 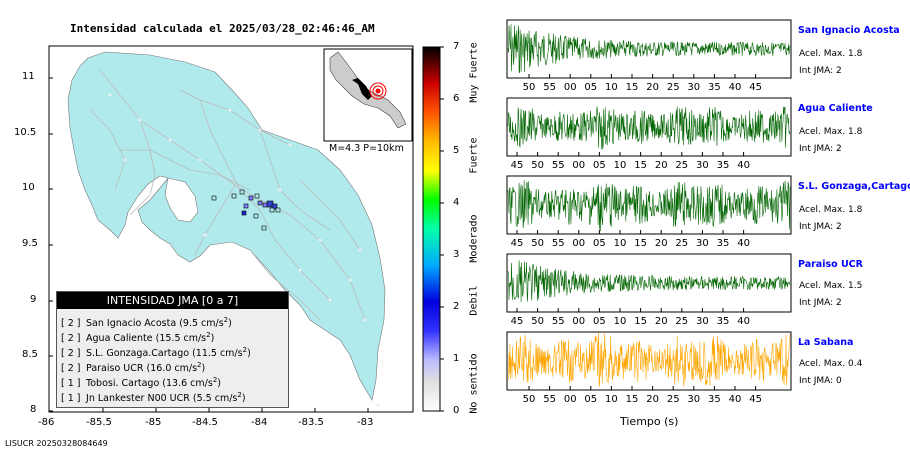 What do you see at coordinates (246, 210) in the screenshot?
I see `station-markers` at bounding box center [246, 210].